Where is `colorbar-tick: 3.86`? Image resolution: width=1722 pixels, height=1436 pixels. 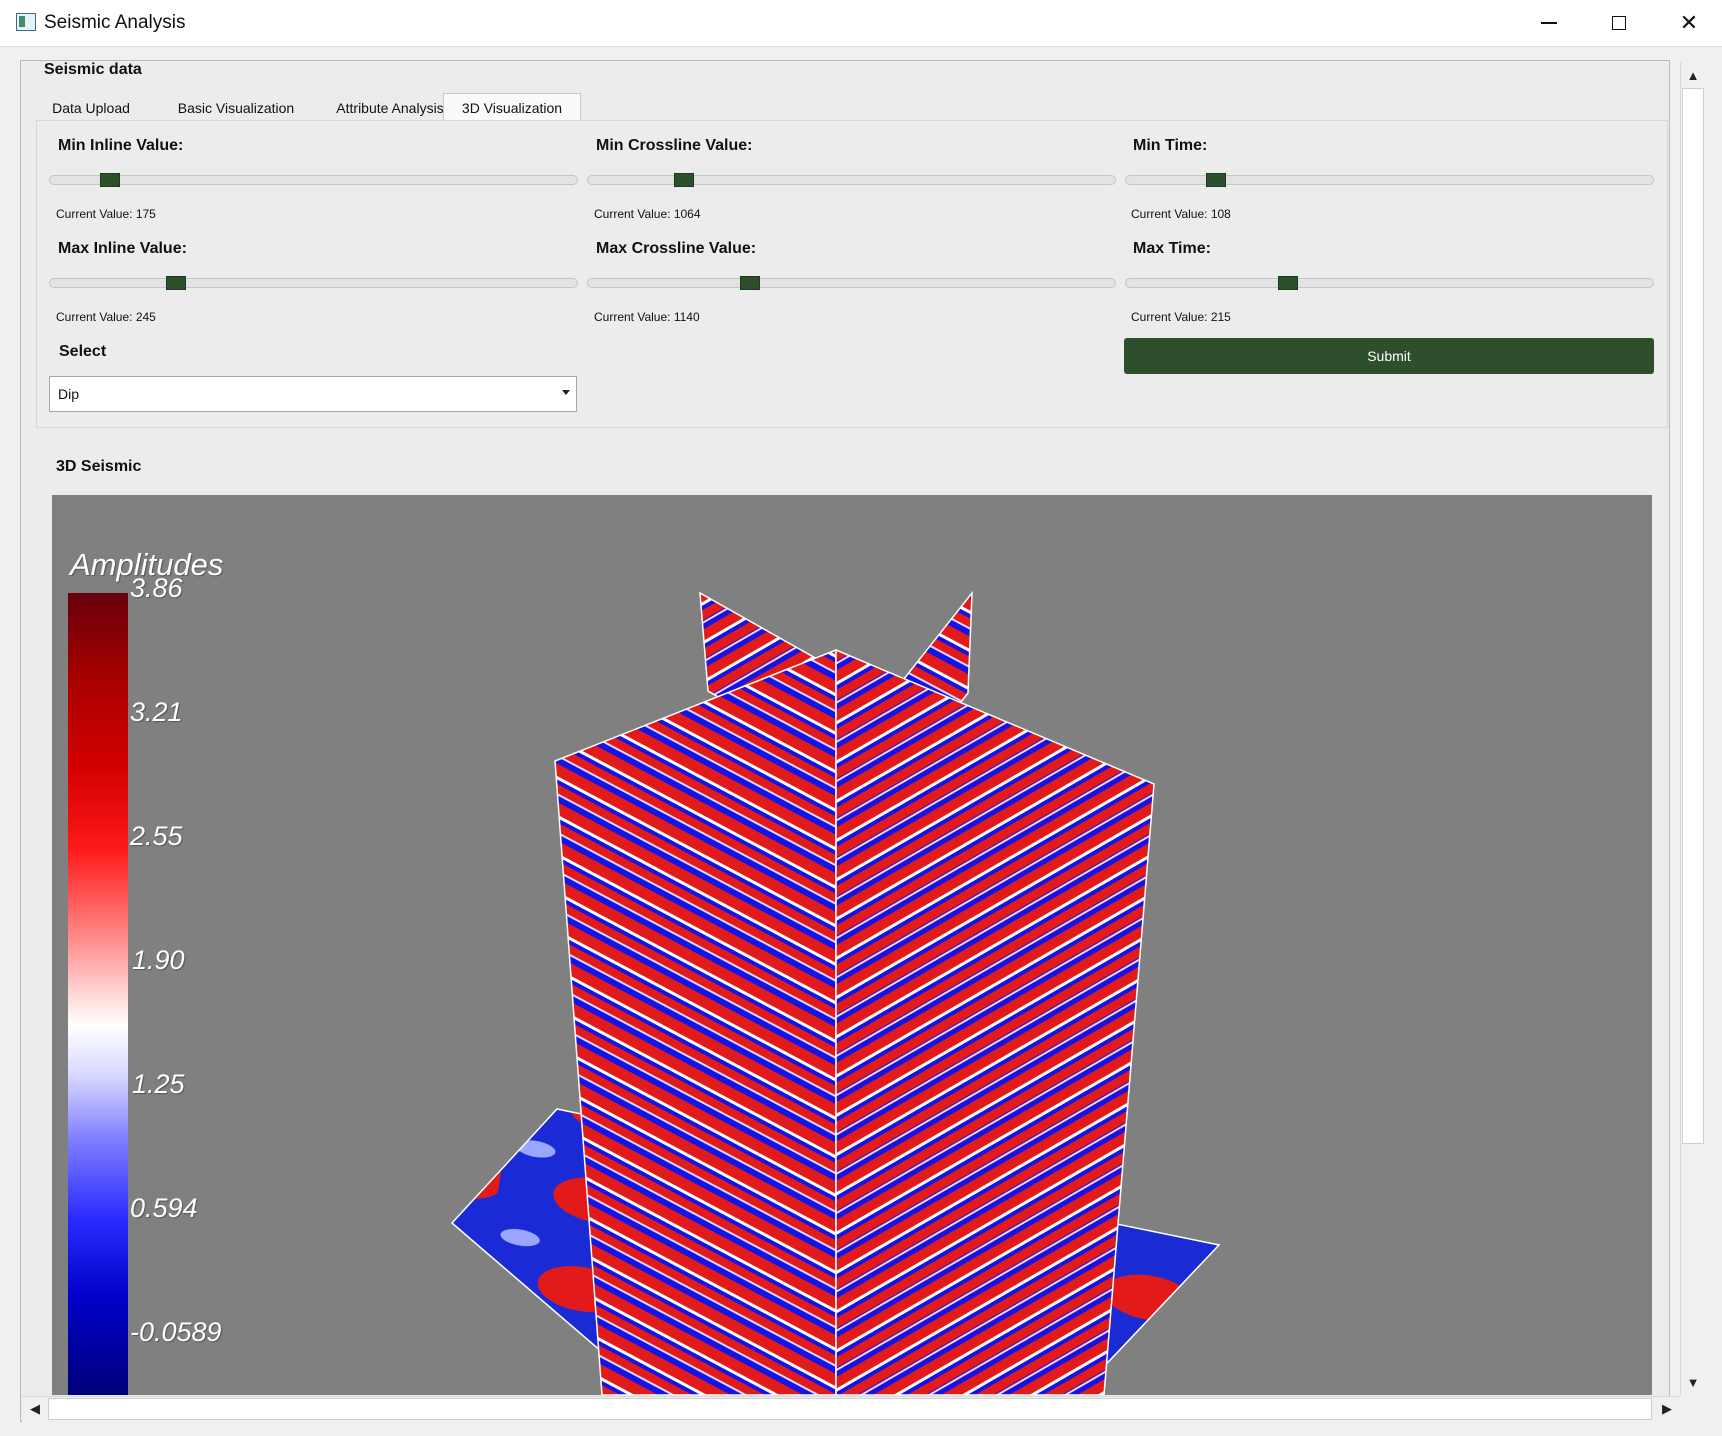 colorbar-tick: 3.86 is located at coordinates (156, 588).